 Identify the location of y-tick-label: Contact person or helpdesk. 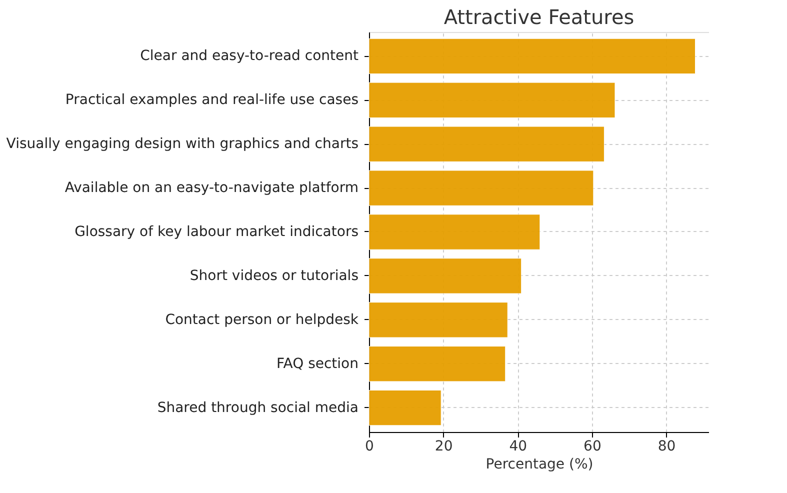
(262, 320).